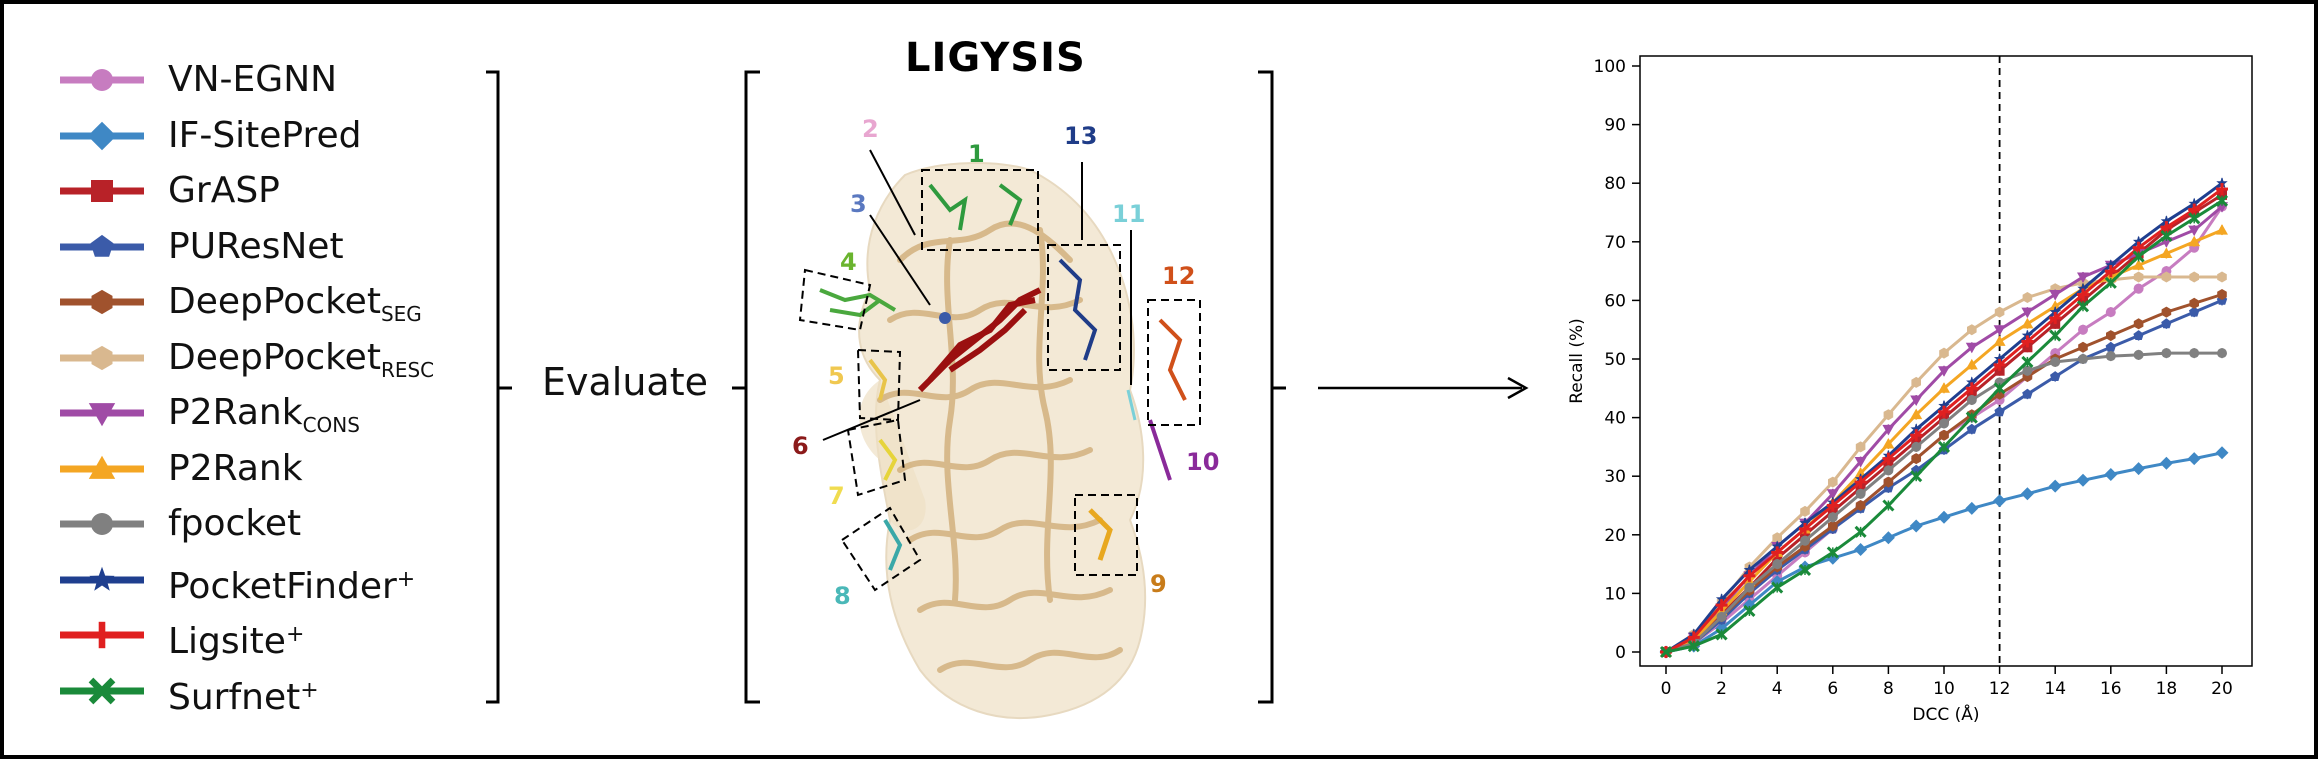 The height and width of the screenshot is (759, 2318). I want to click on site-label-1: 1, so click(976, 154).